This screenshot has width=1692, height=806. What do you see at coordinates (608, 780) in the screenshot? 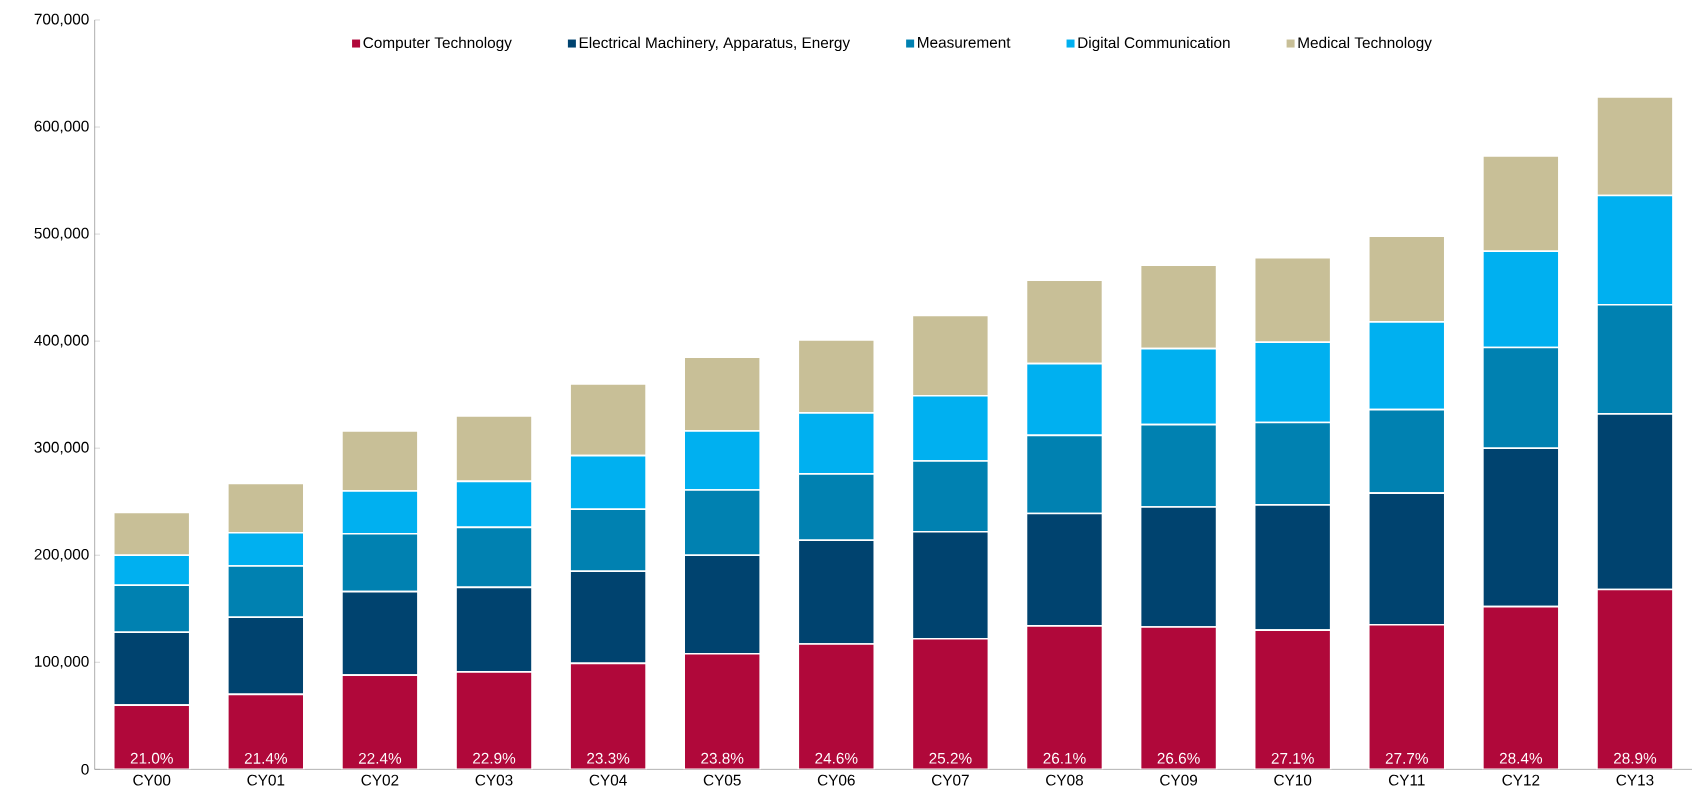
I see `x-tick-label: CY04` at bounding box center [608, 780].